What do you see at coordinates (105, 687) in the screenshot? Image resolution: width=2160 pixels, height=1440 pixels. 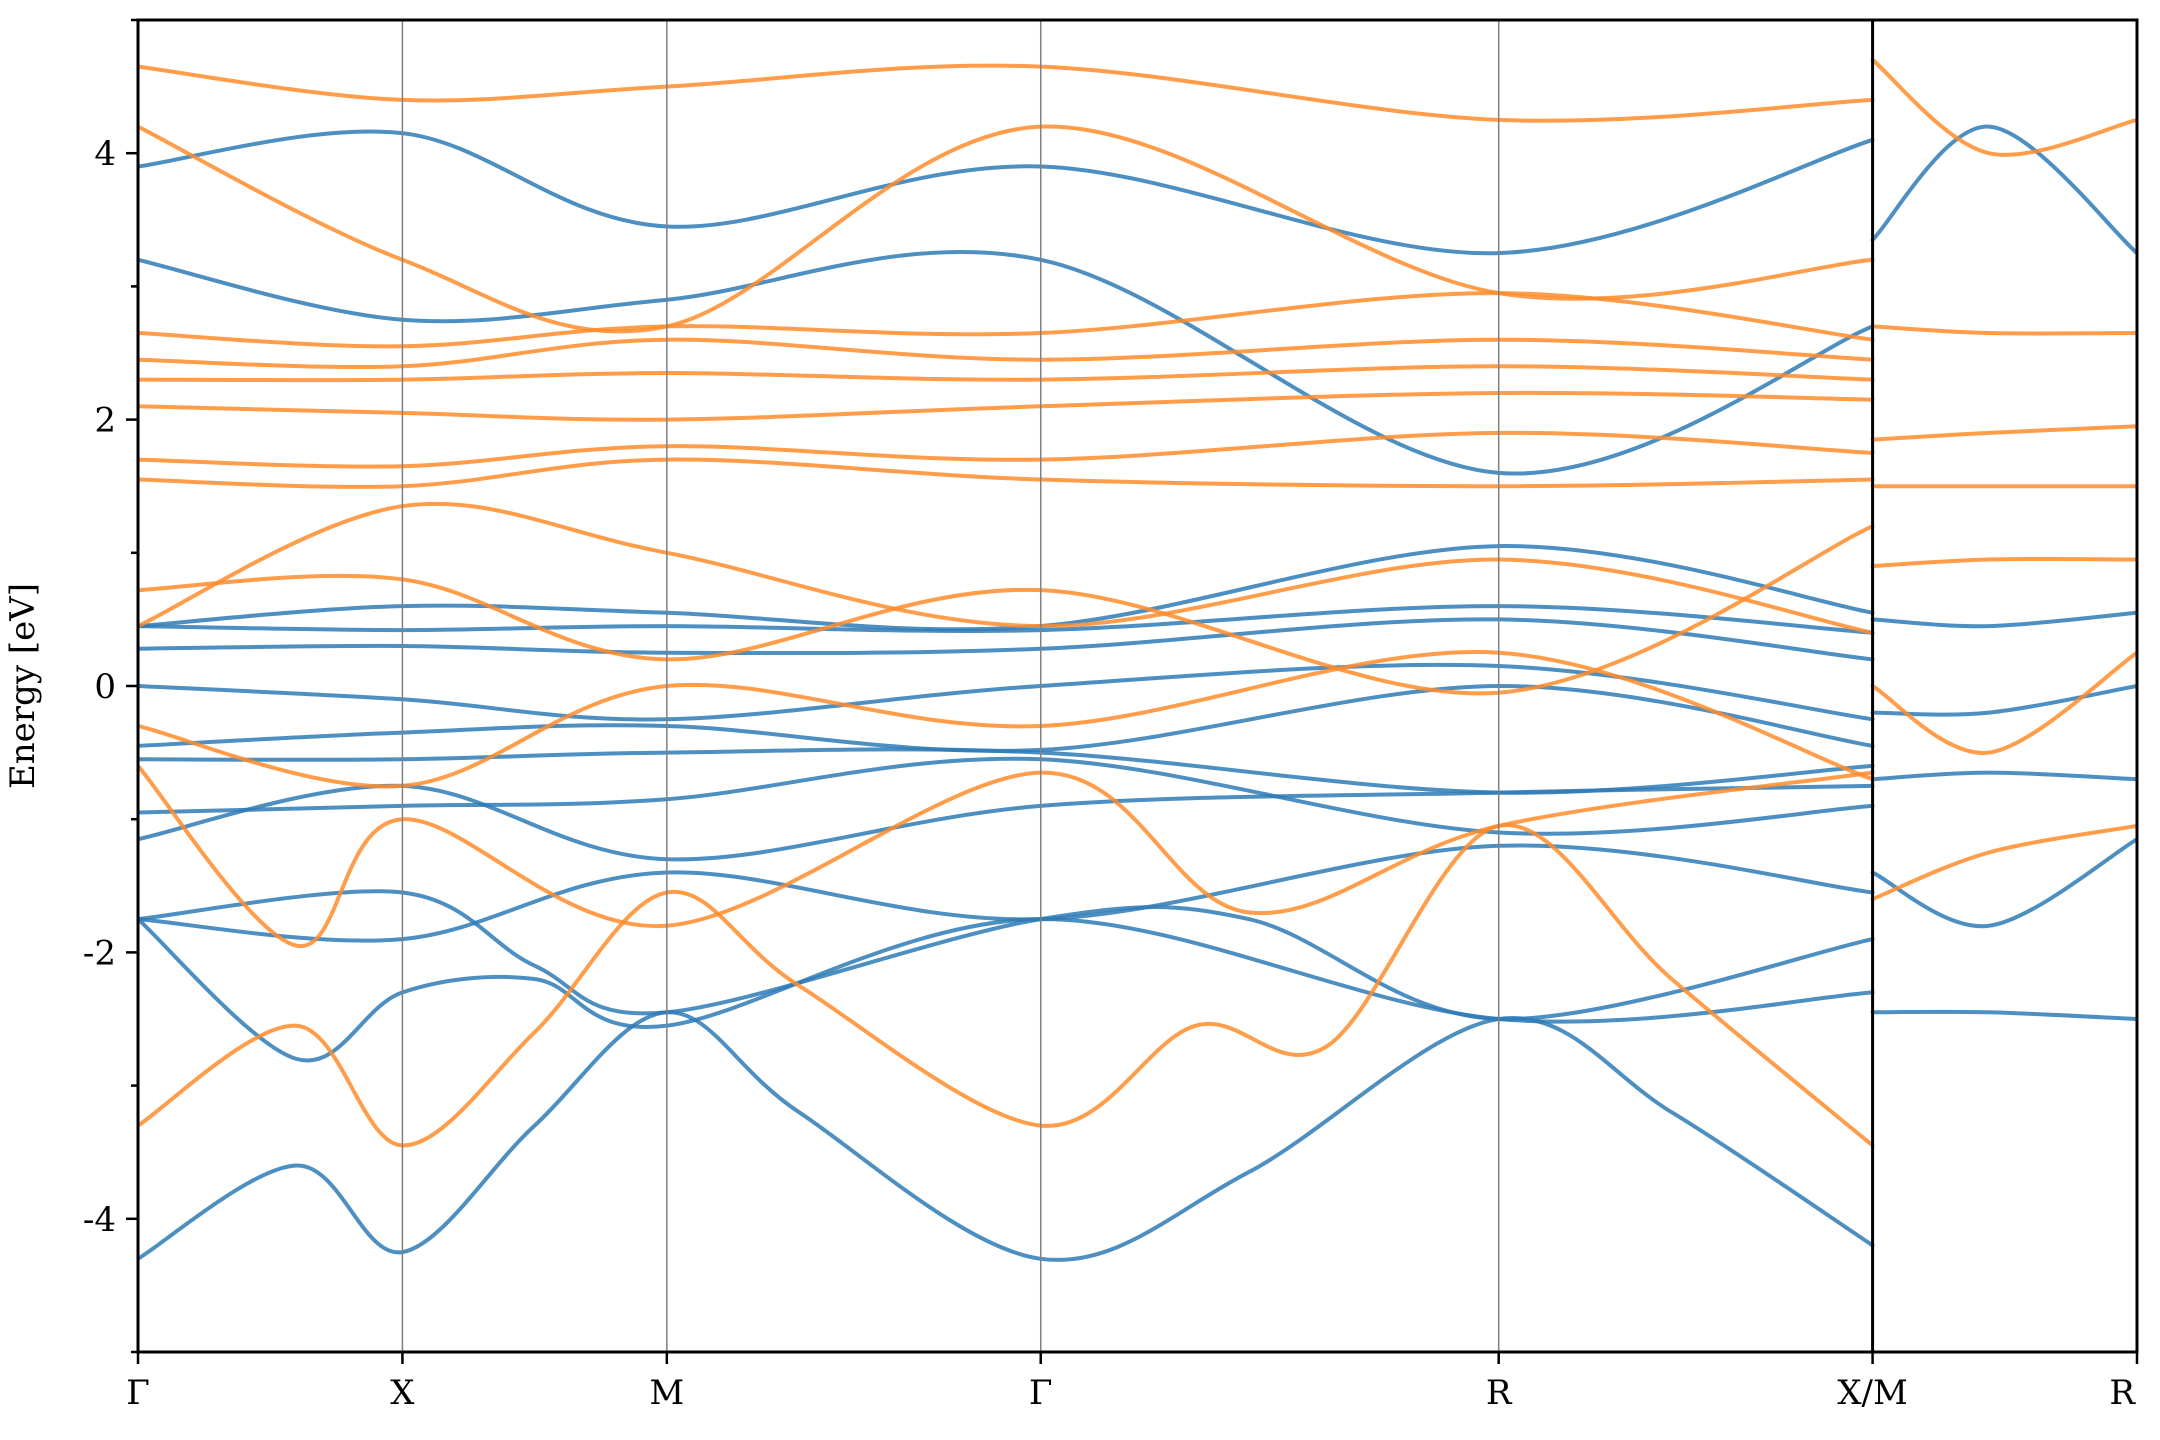 I see `y-tick-label: 0` at bounding box center [105, 687].